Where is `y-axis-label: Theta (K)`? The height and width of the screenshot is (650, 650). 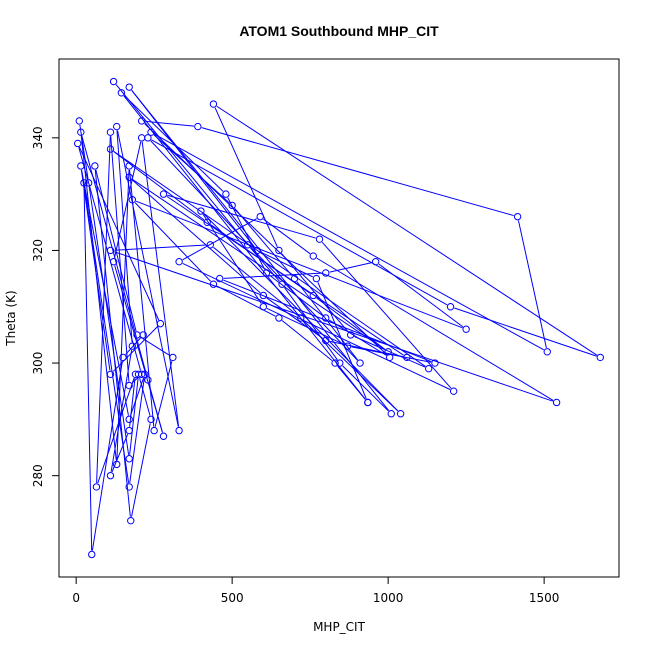 y-axis-label: Theta (K) is located at coordinates (11, 318).